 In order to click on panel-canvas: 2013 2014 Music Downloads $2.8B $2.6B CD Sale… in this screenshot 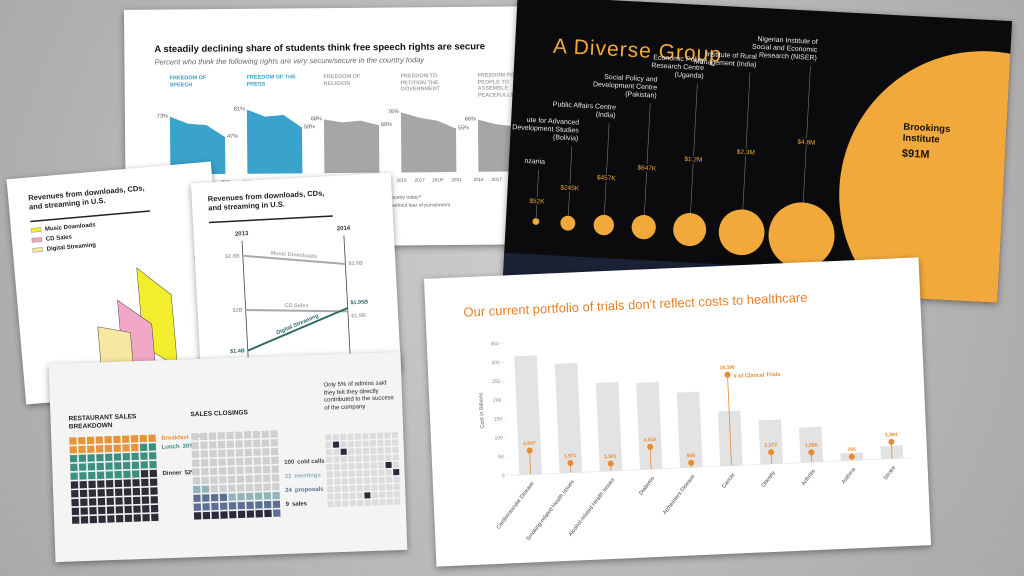, I will do `click(288, 290)`.